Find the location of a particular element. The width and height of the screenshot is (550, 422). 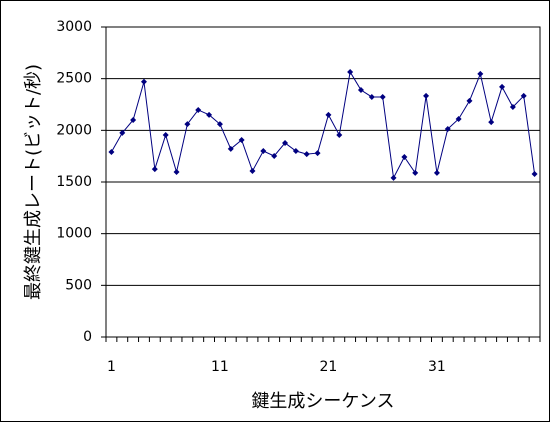

x-tick-label: 31 is located at coordinates (437, 367).